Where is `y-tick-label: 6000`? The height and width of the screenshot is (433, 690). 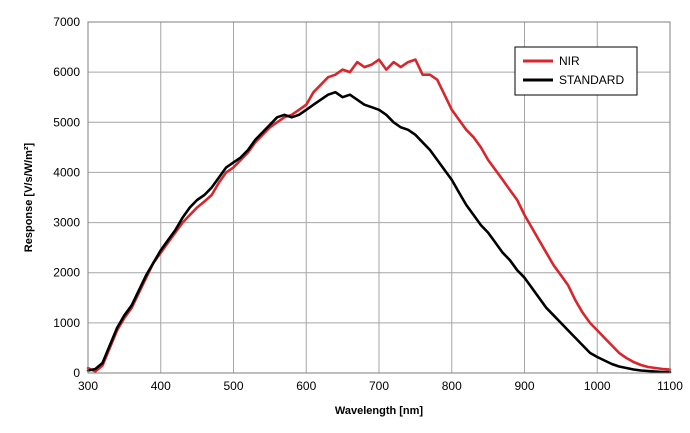 y-tick-label: 6000 is located at coordinates (66, 72).